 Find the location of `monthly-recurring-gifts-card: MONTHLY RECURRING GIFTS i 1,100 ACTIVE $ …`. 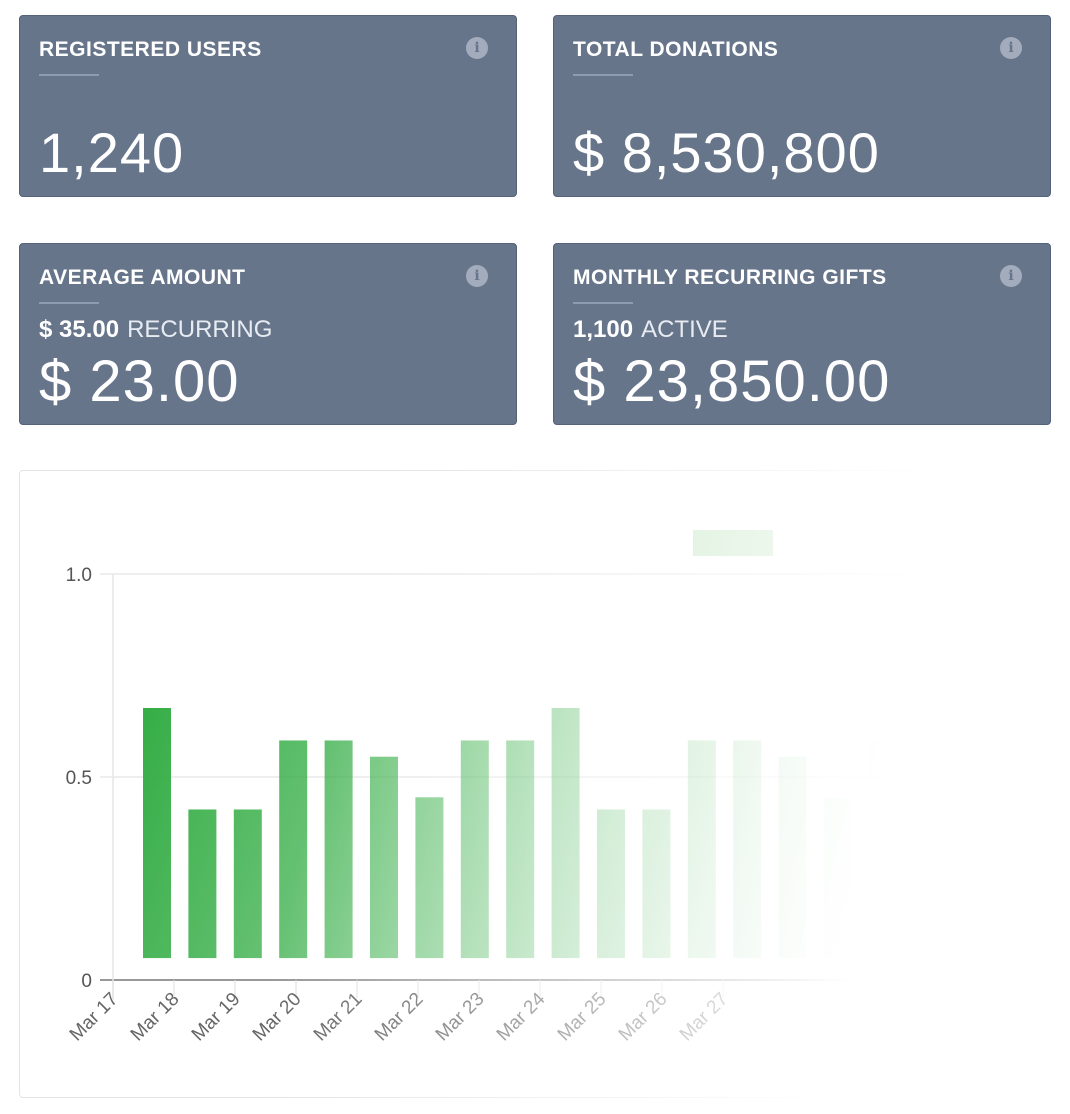

monthly-recurring-gifts-card: MONTHLY RECURRING GIFTS i 1,100 ACTIVE $ … is located at coordinates (802, 334).